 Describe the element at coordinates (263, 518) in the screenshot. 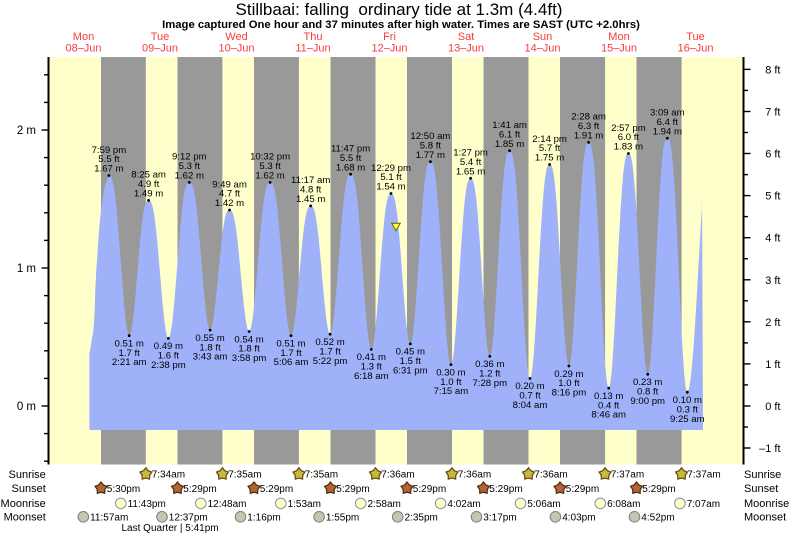

I see `svg-text: 1:16pm` at that location.